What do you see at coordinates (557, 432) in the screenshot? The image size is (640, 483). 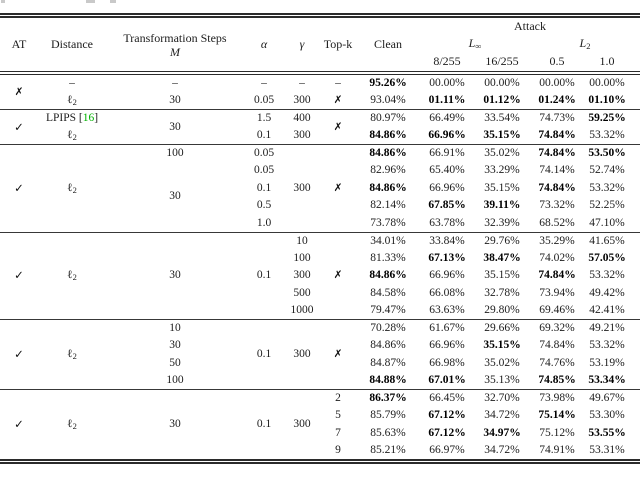 I see `cell-l2-05: 75.12%` at bounding box center [557, 432].